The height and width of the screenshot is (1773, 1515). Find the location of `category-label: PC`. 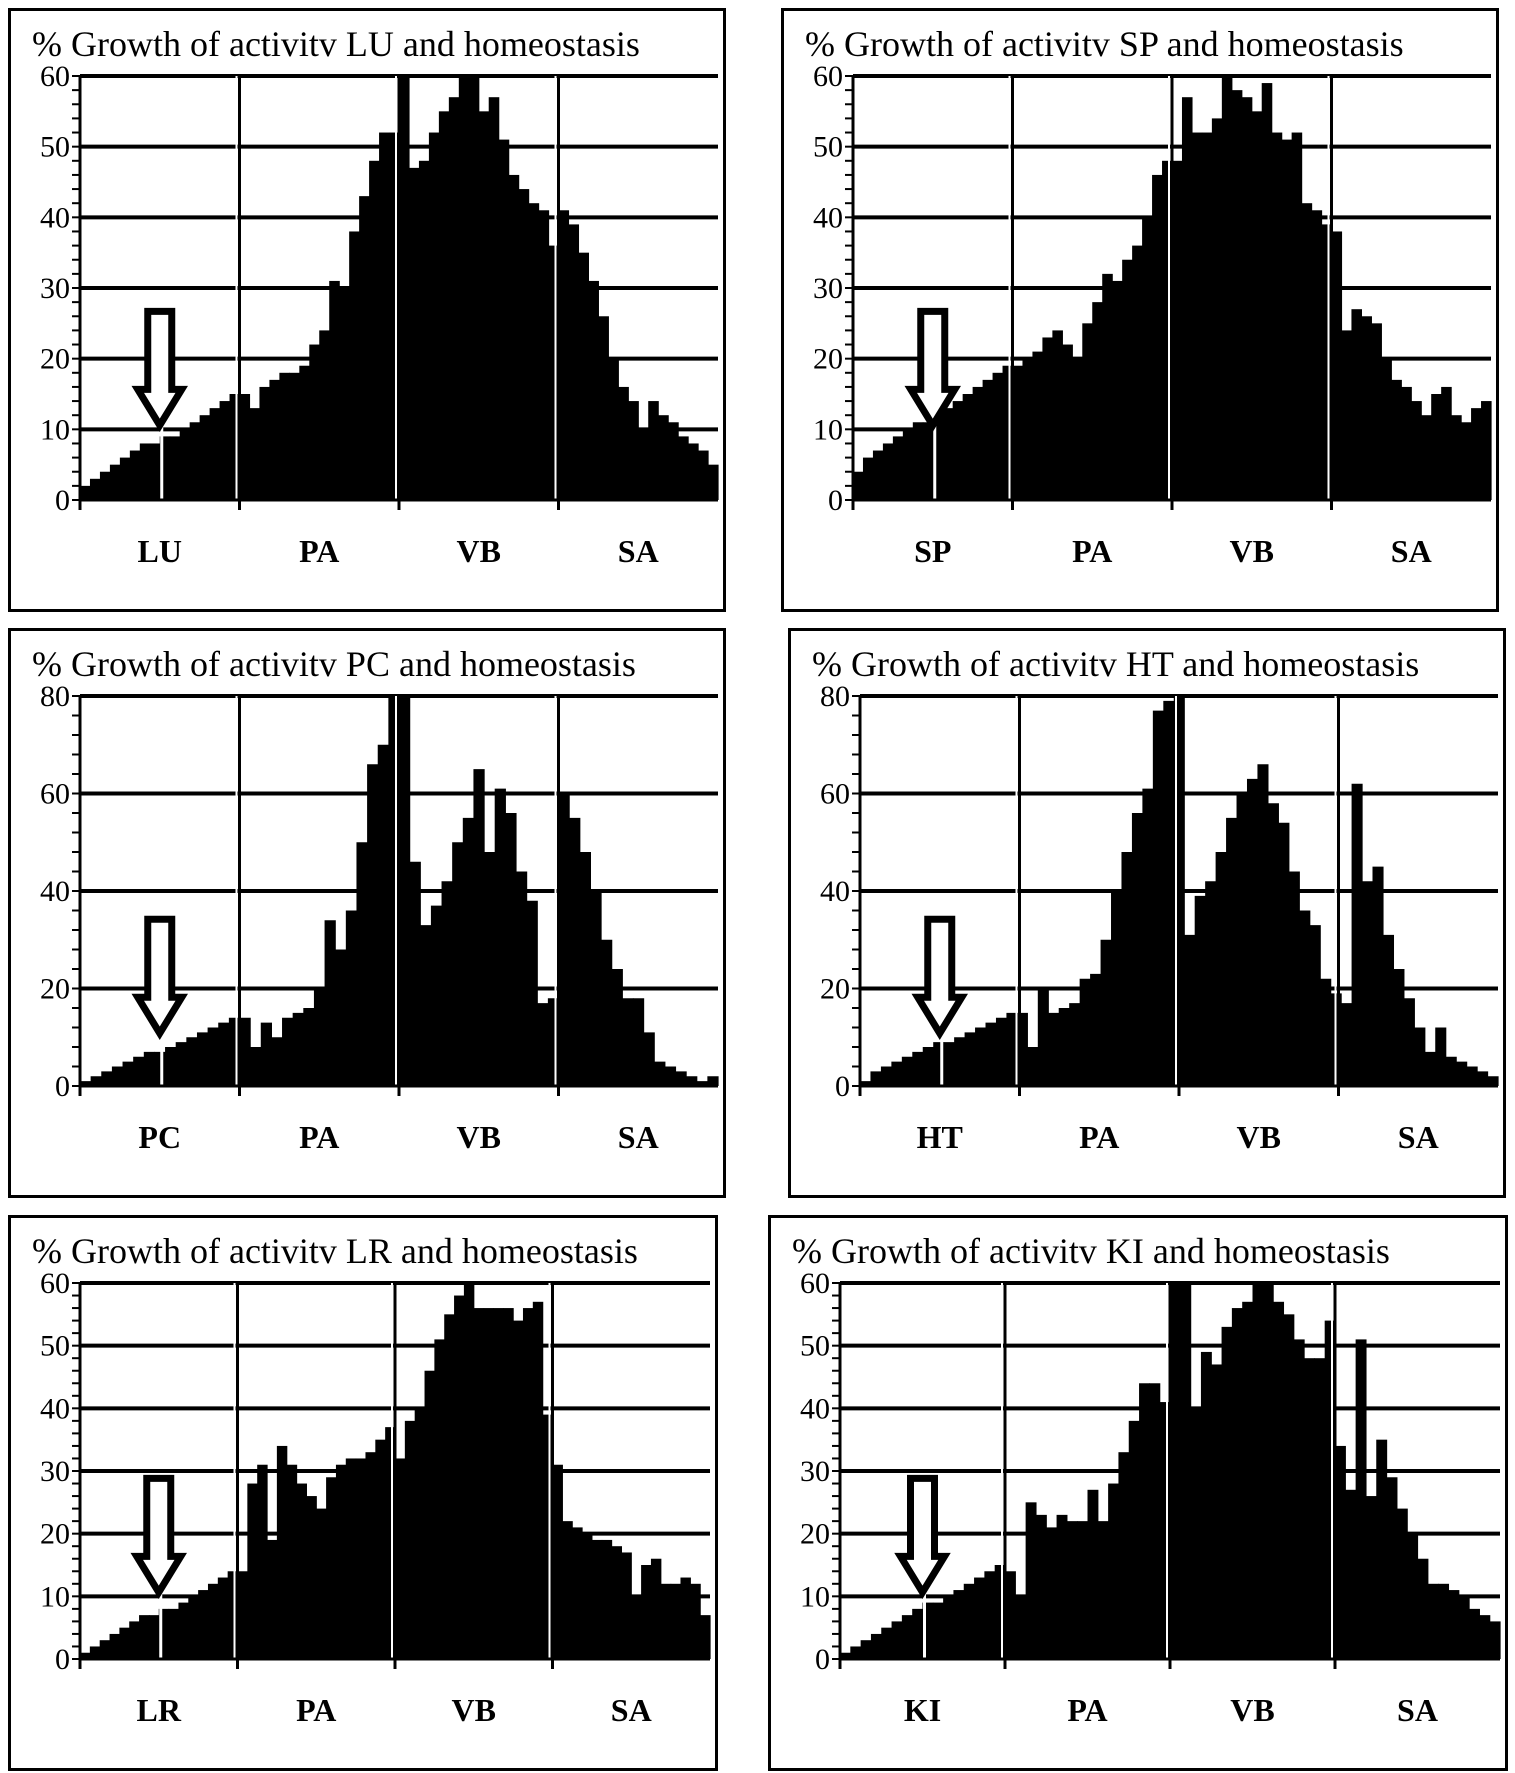

category-label: PC is located at coordinates (159, 1137).